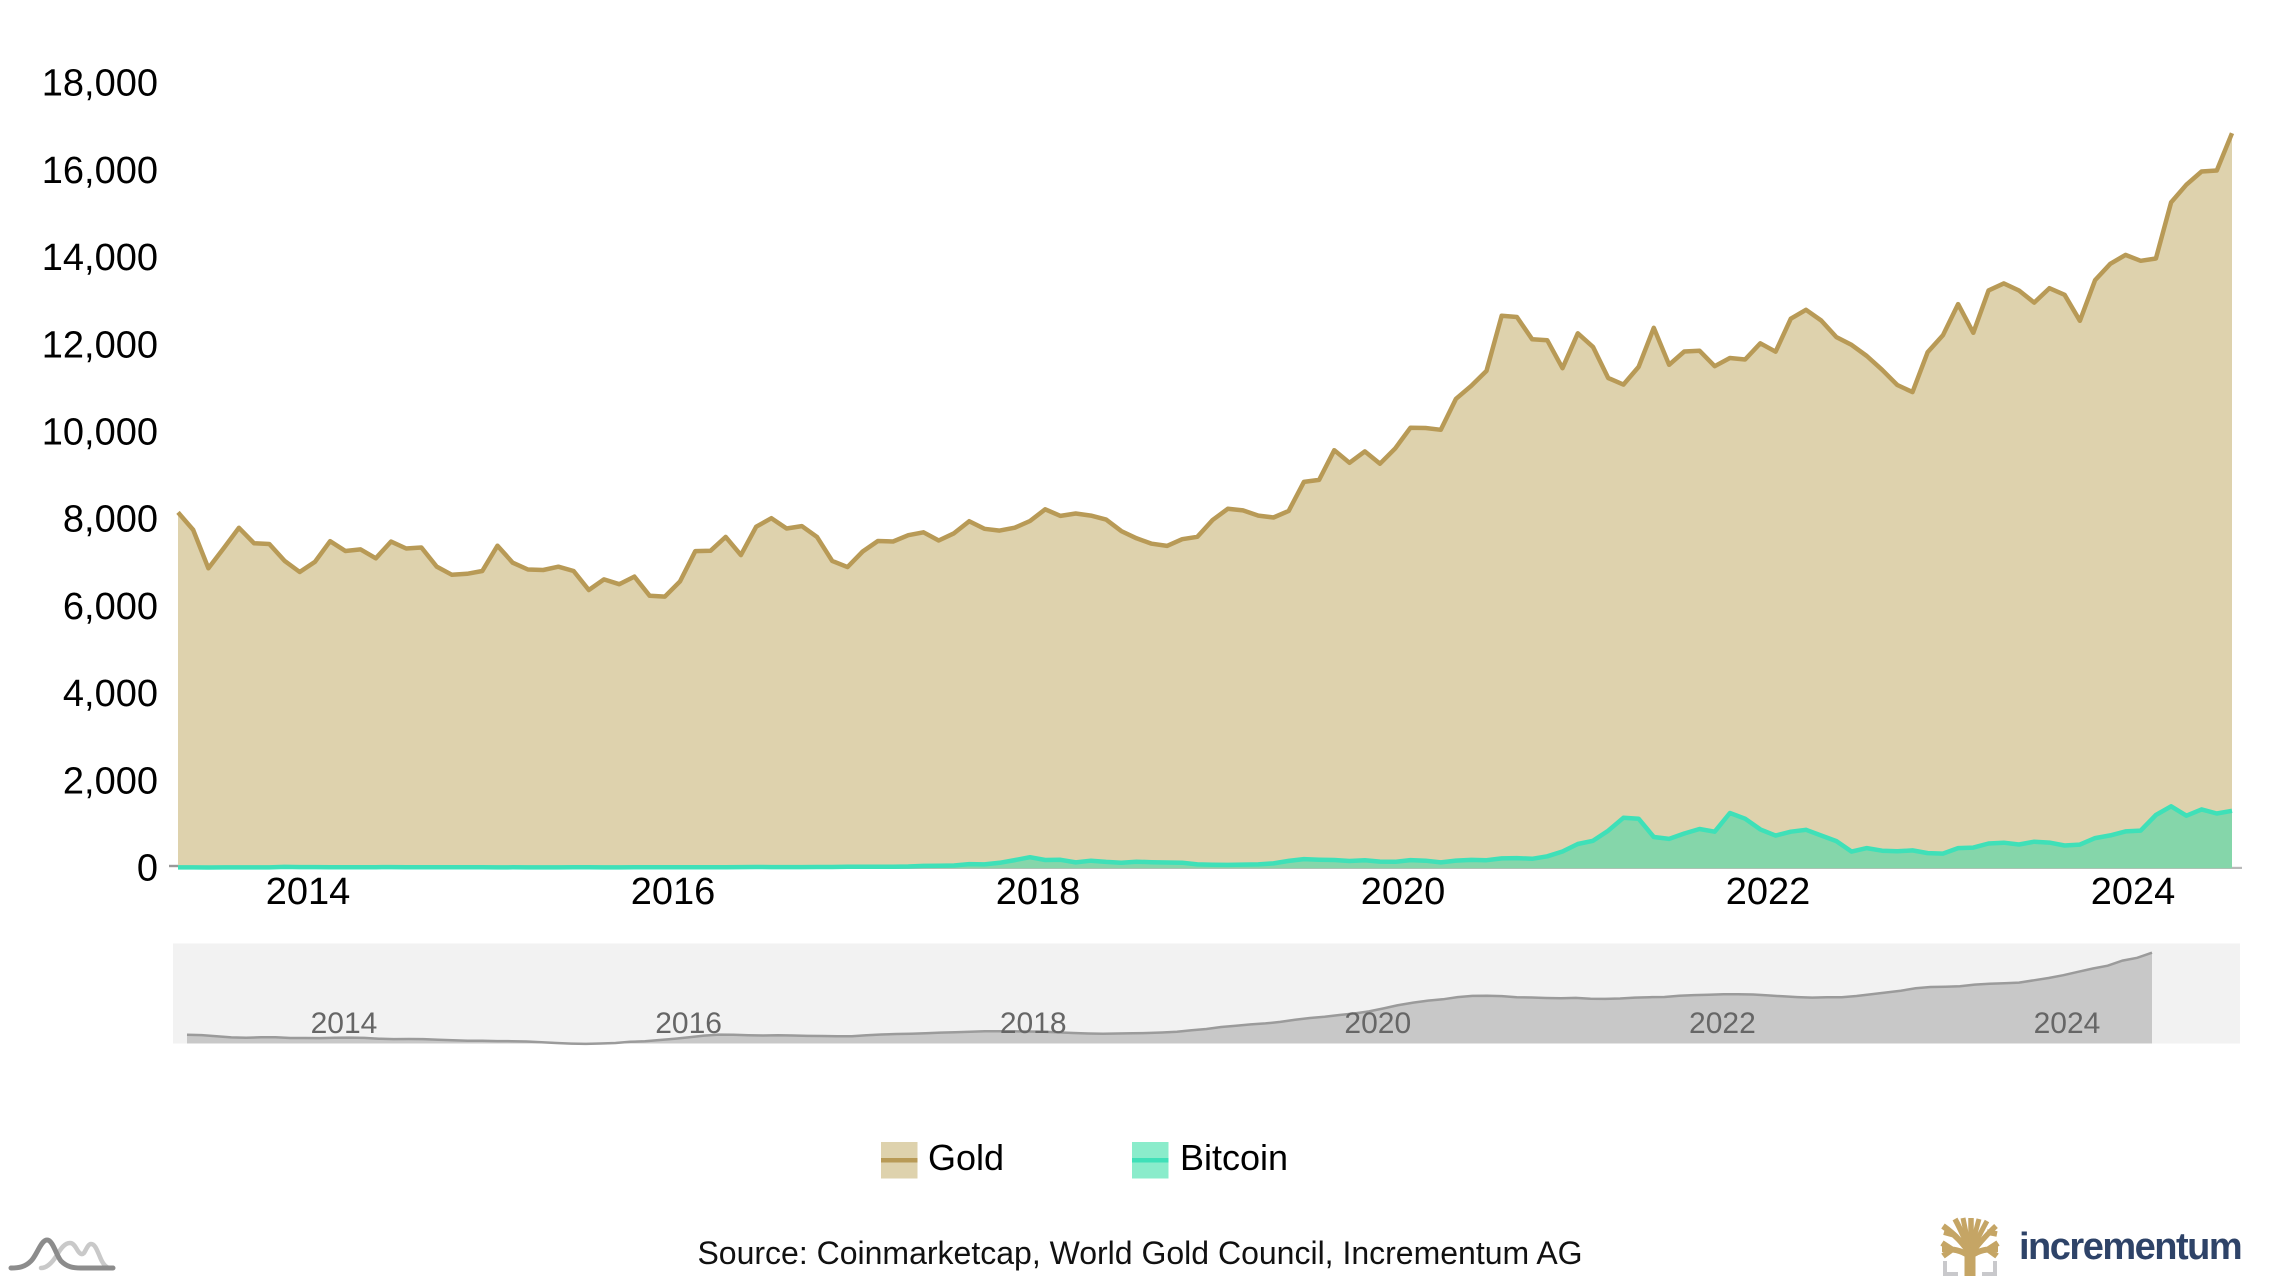 Image resolution: width=2280 pixels, height=1283 pixels. I want to click on svg-text: 10,000, so click(100, 433).